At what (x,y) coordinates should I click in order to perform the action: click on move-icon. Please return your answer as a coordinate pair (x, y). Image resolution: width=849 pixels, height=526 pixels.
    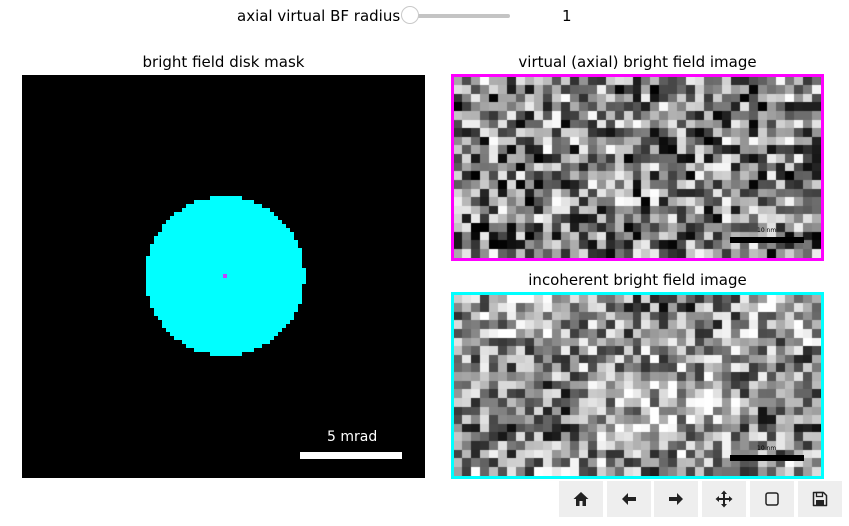
    Looking at the image, I should click on (724, 499).